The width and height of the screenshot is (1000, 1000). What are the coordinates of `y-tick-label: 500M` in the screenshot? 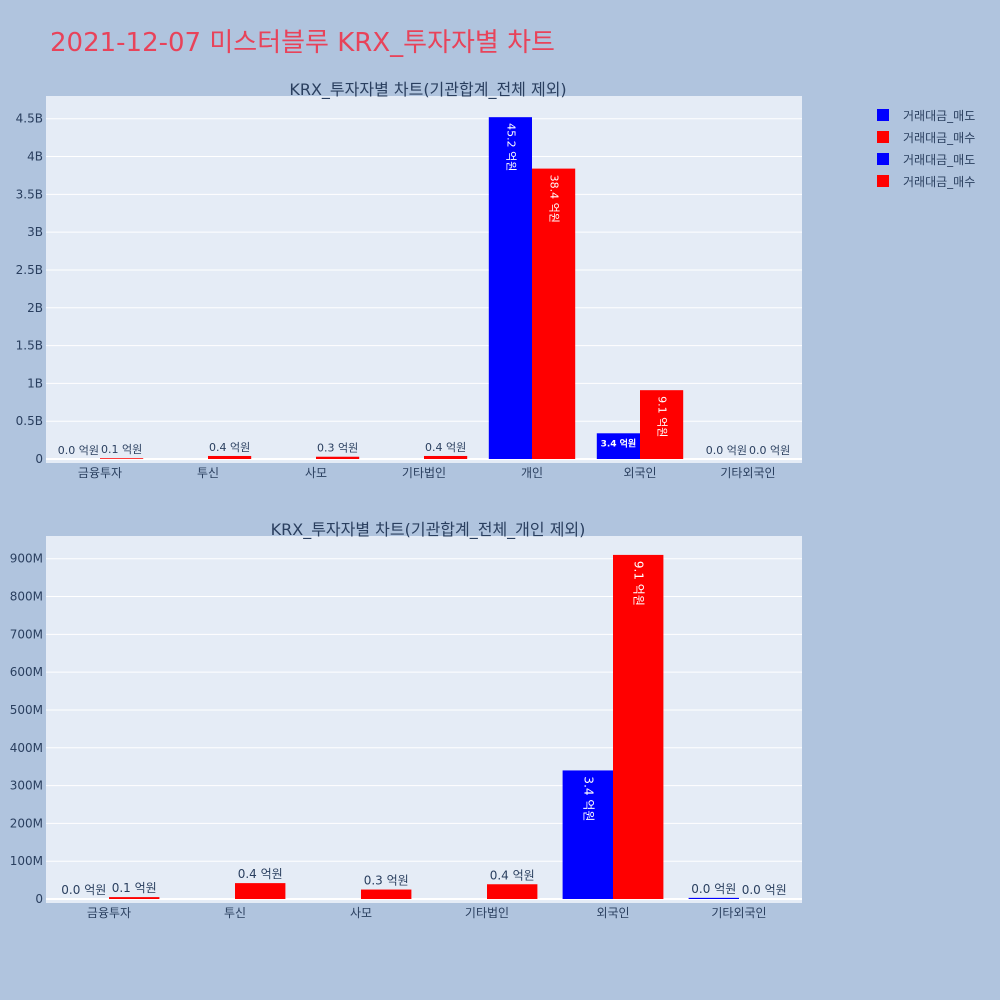 It's located at (26, 710).